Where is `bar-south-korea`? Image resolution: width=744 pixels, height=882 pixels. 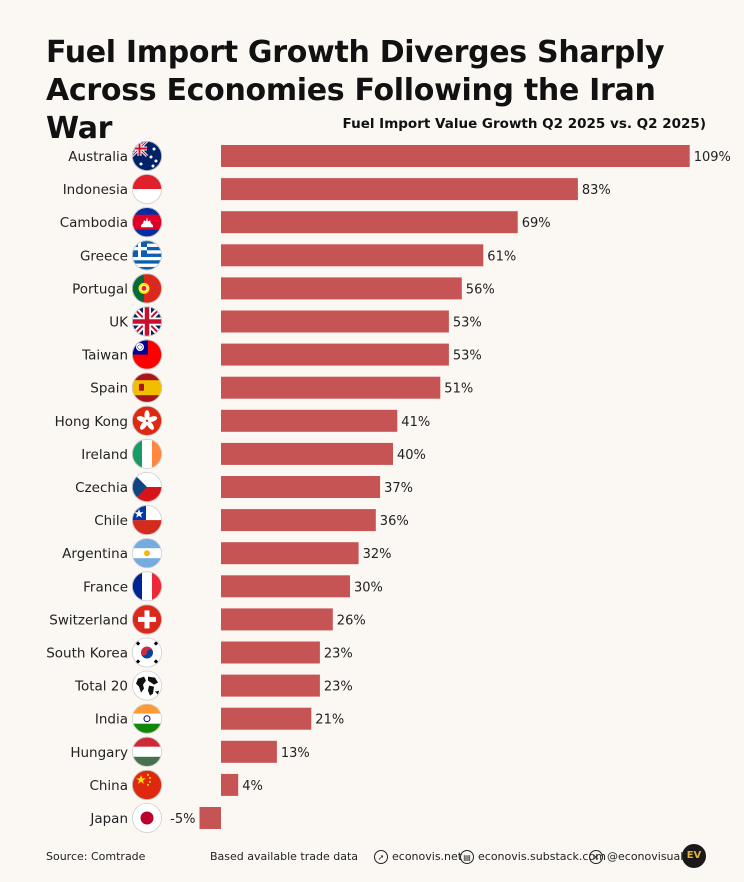
bar-south-korea is located at coordinates (270, 652).